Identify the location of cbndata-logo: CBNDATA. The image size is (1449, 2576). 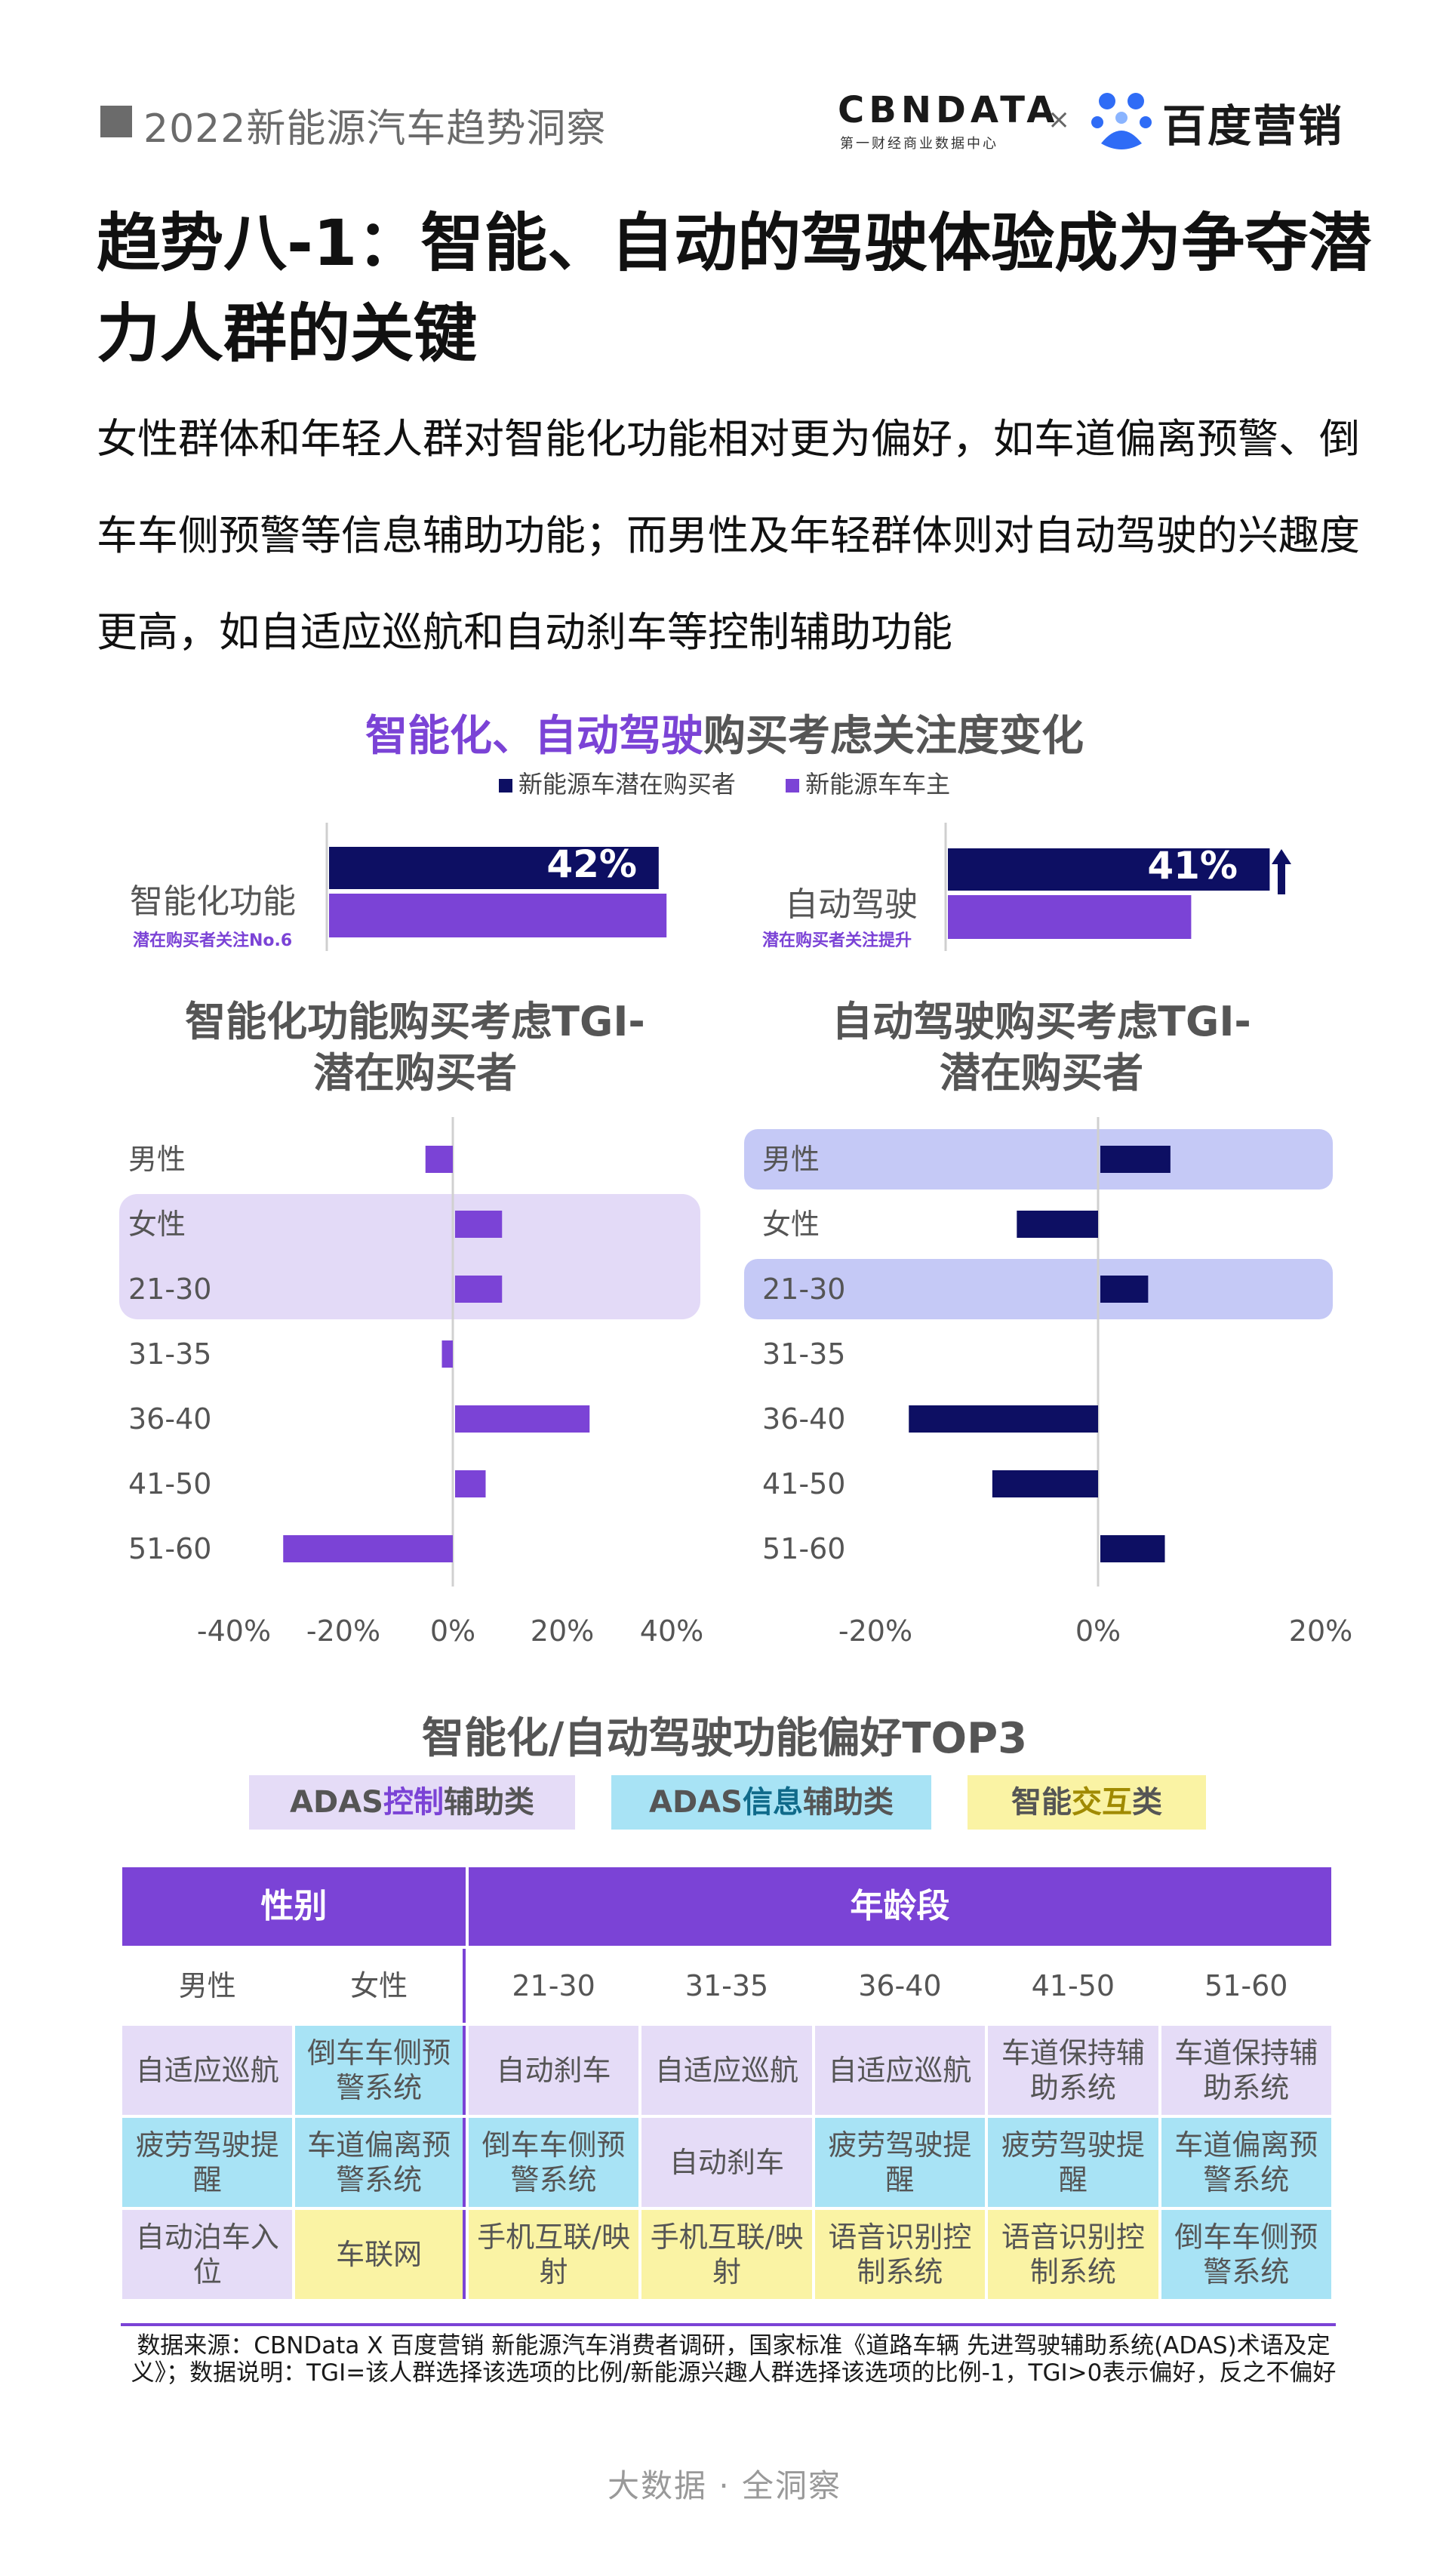
(949, 110).